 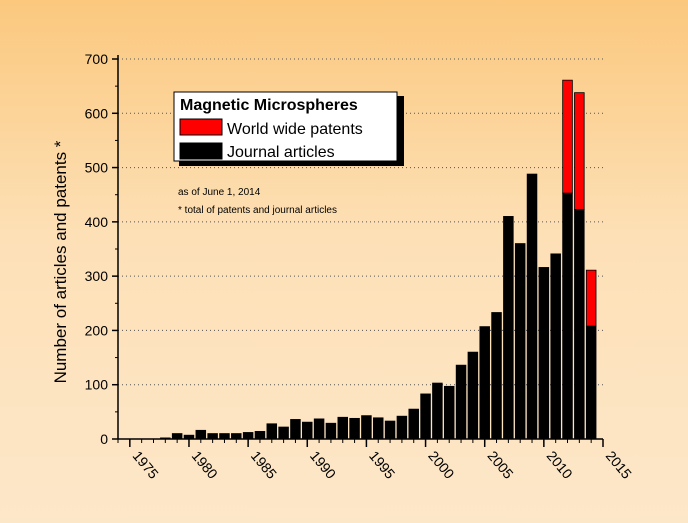 I want to click on x-tick-label: 2000, so click(x=441, y=465).